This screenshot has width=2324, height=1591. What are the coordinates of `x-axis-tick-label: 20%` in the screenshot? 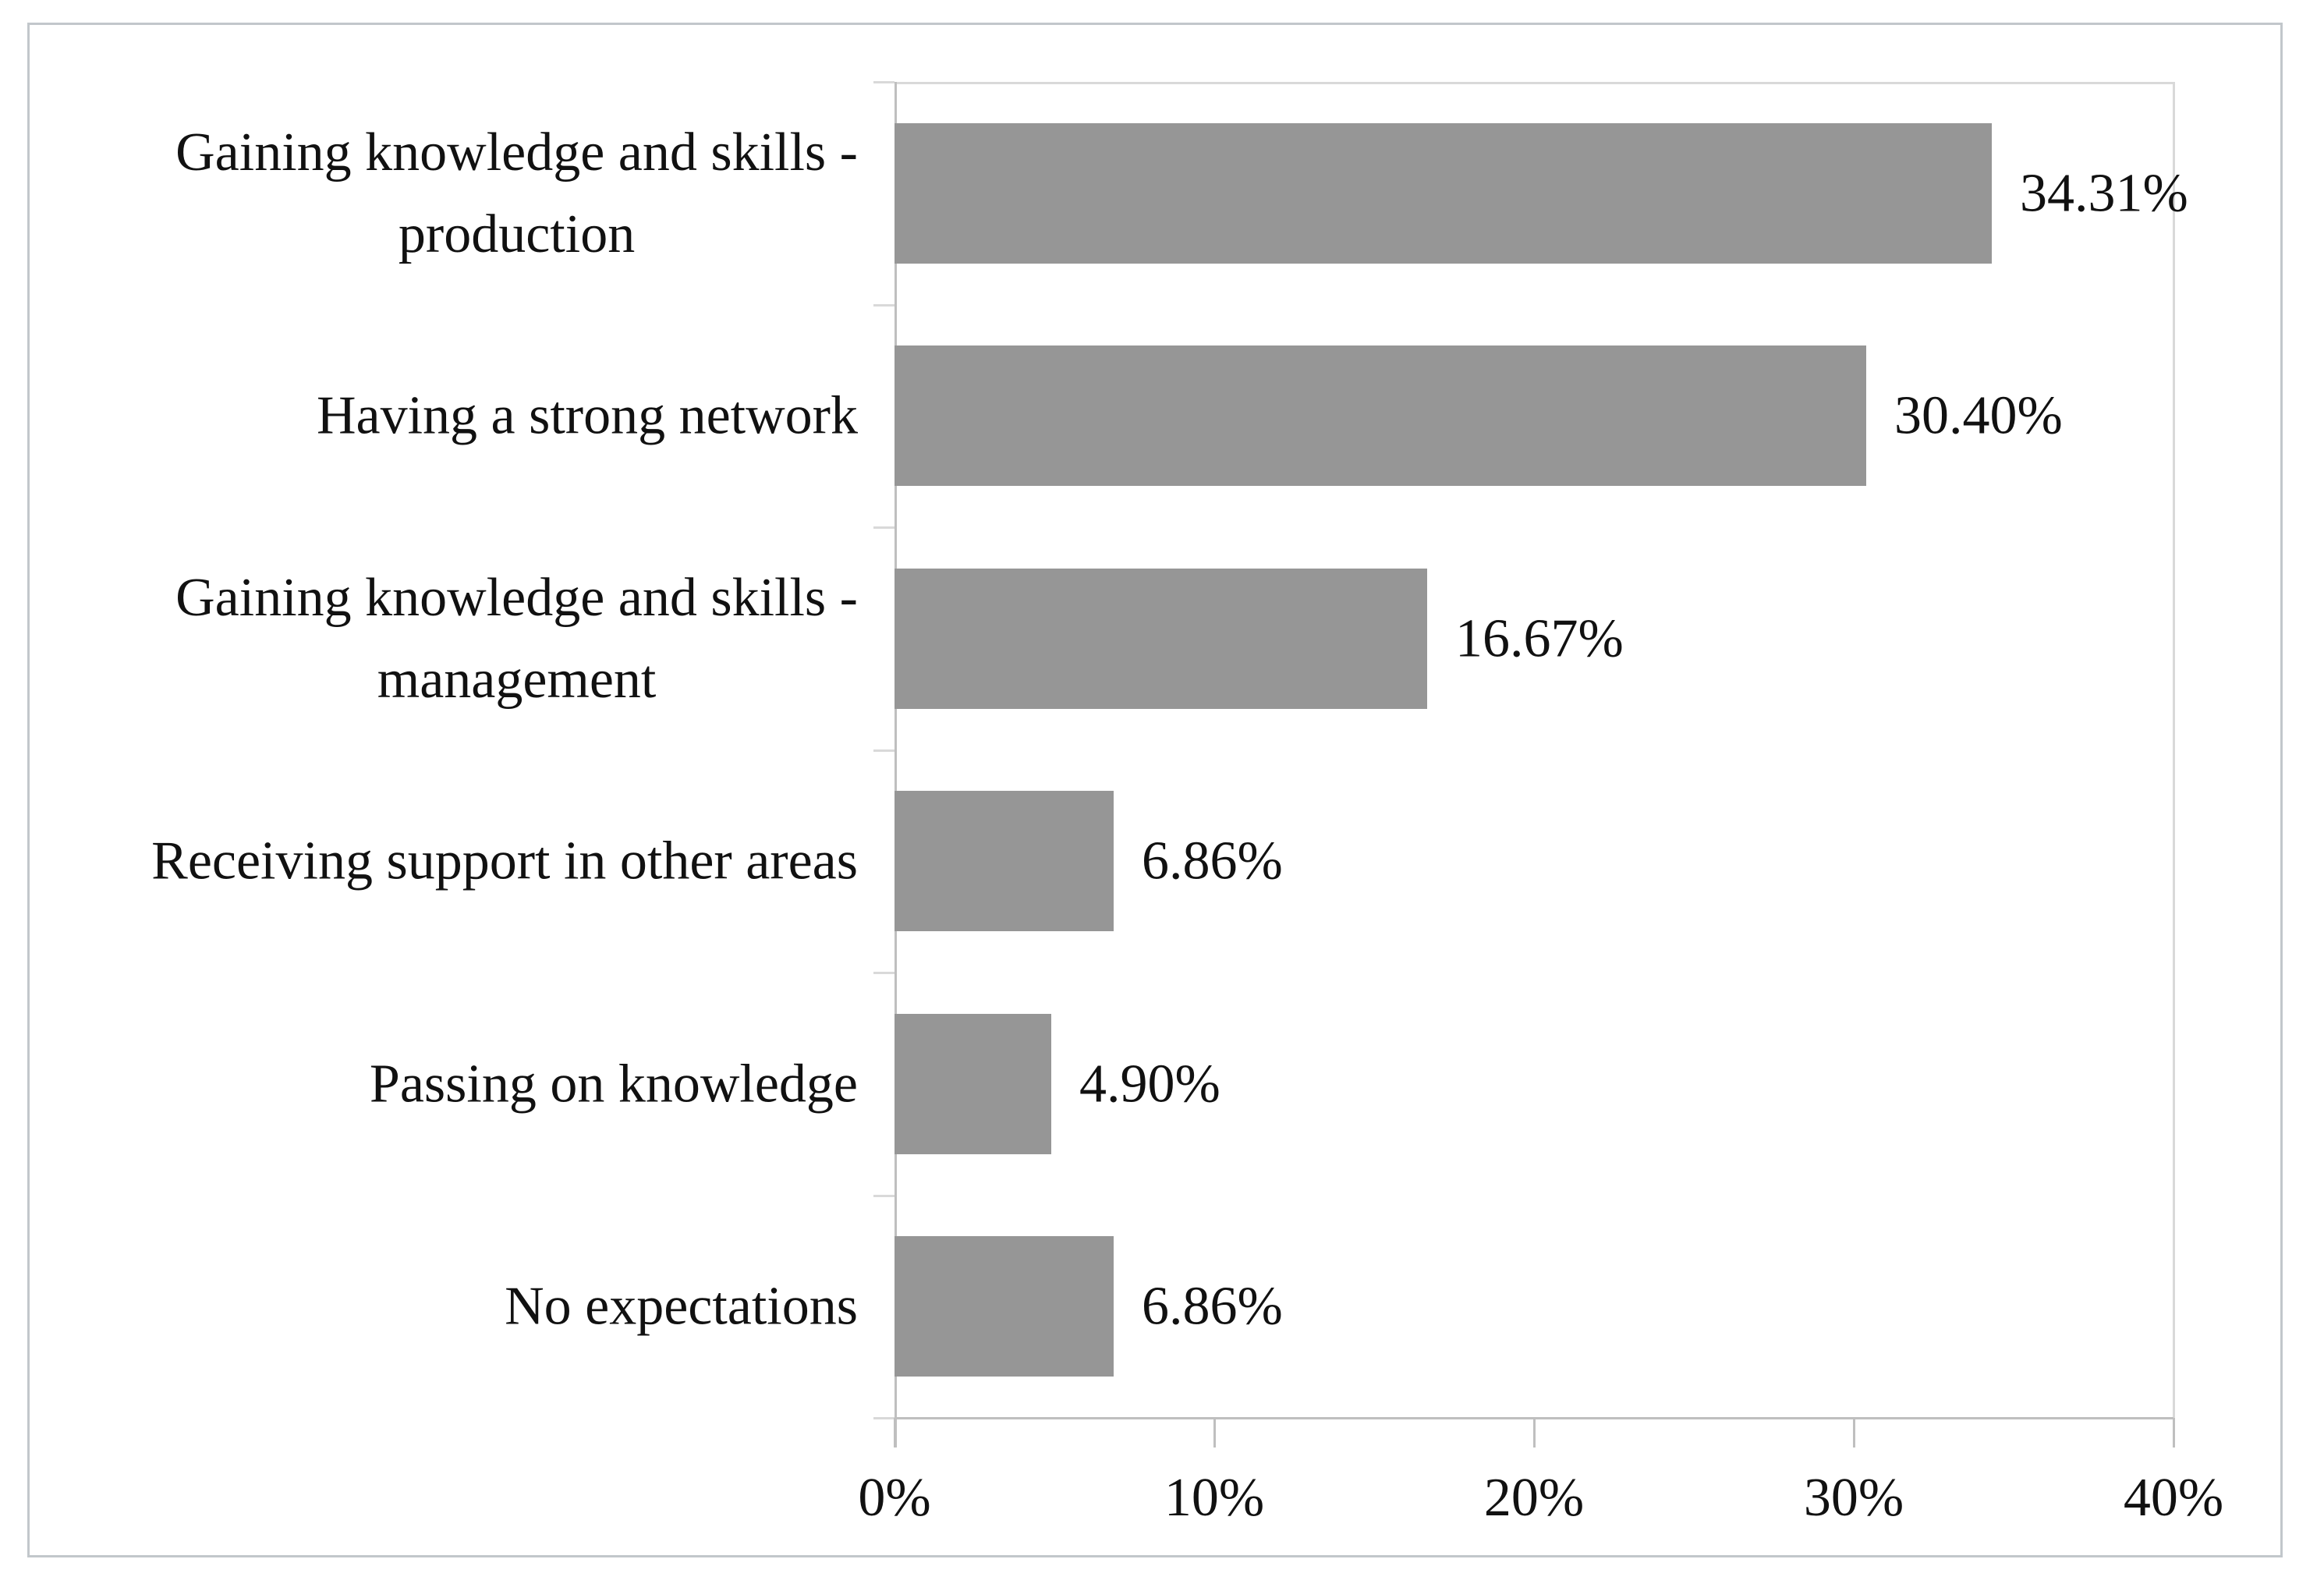 It's located at (1534, 1498).